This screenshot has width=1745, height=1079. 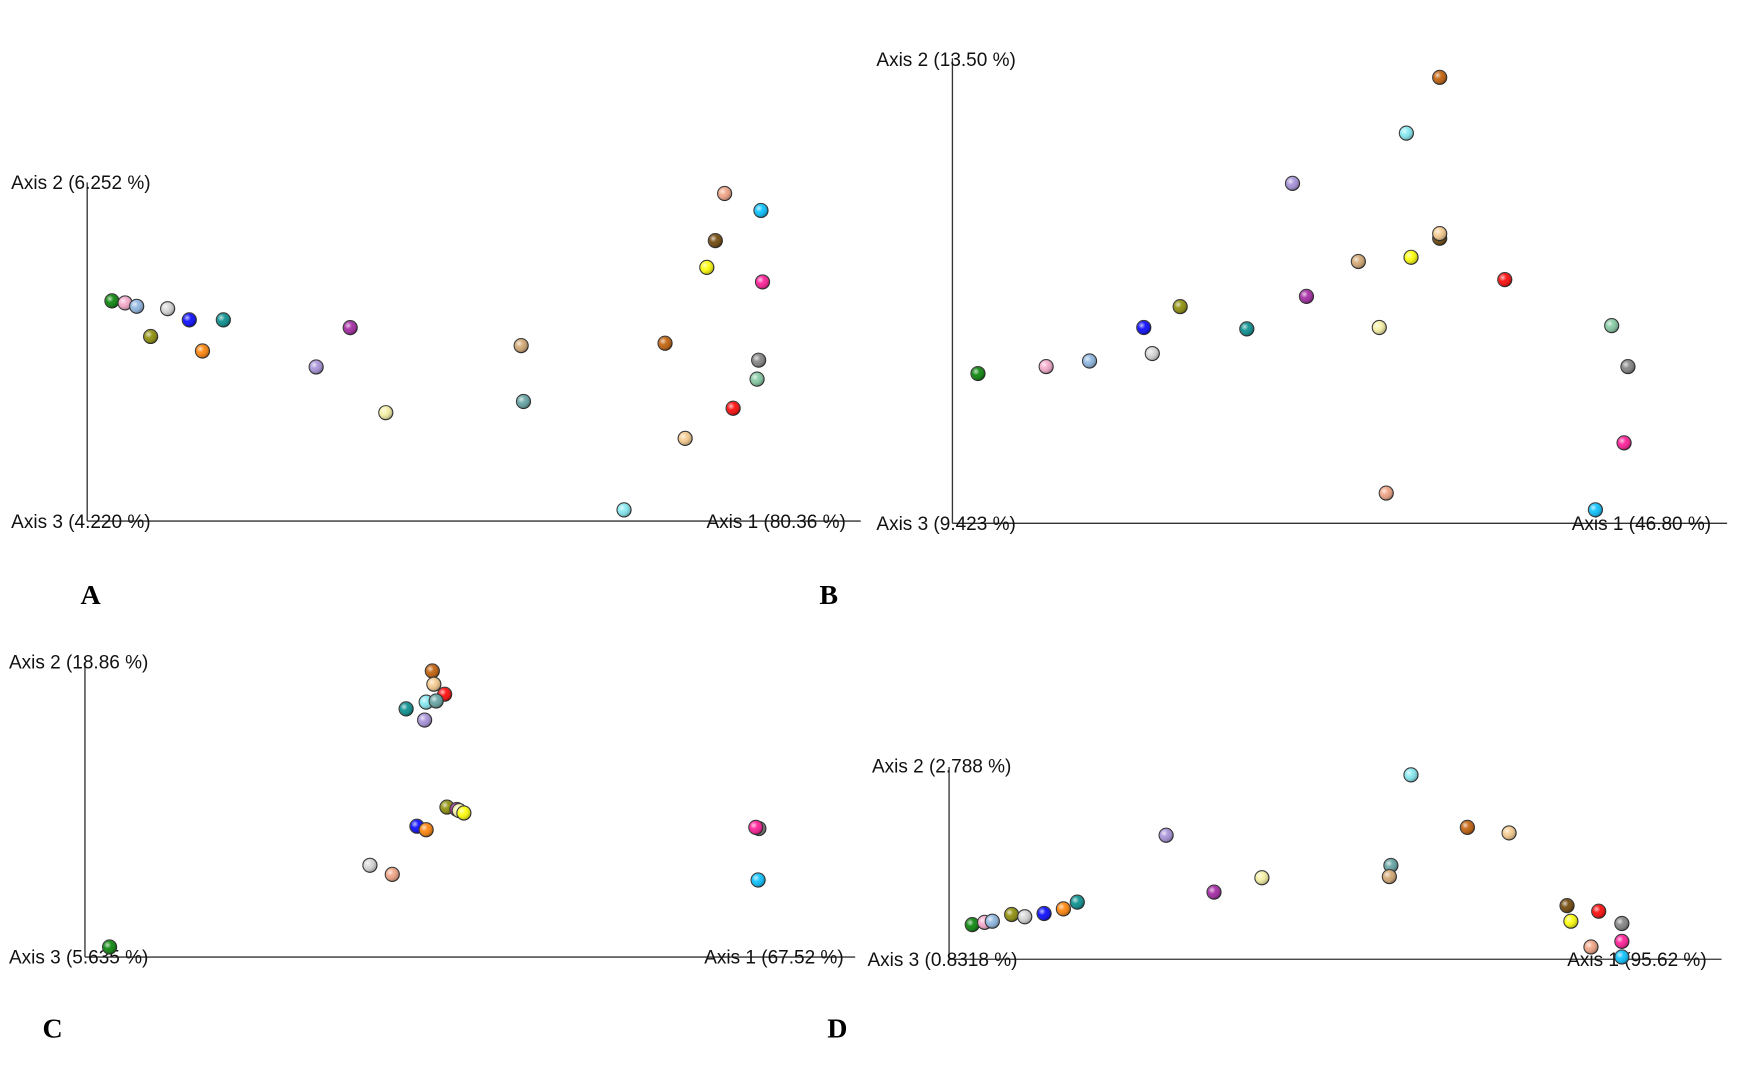 What do you see at coordinates (52, 1029) in the screenshot?
I see `panel-label: C` at bounding box center [52, 1029].